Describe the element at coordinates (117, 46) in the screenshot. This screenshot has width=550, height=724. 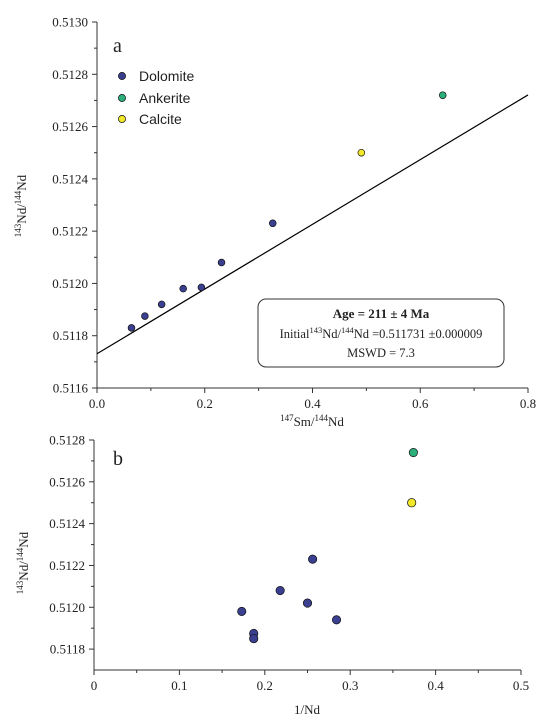
I see `panel-a-label: a` at that location.